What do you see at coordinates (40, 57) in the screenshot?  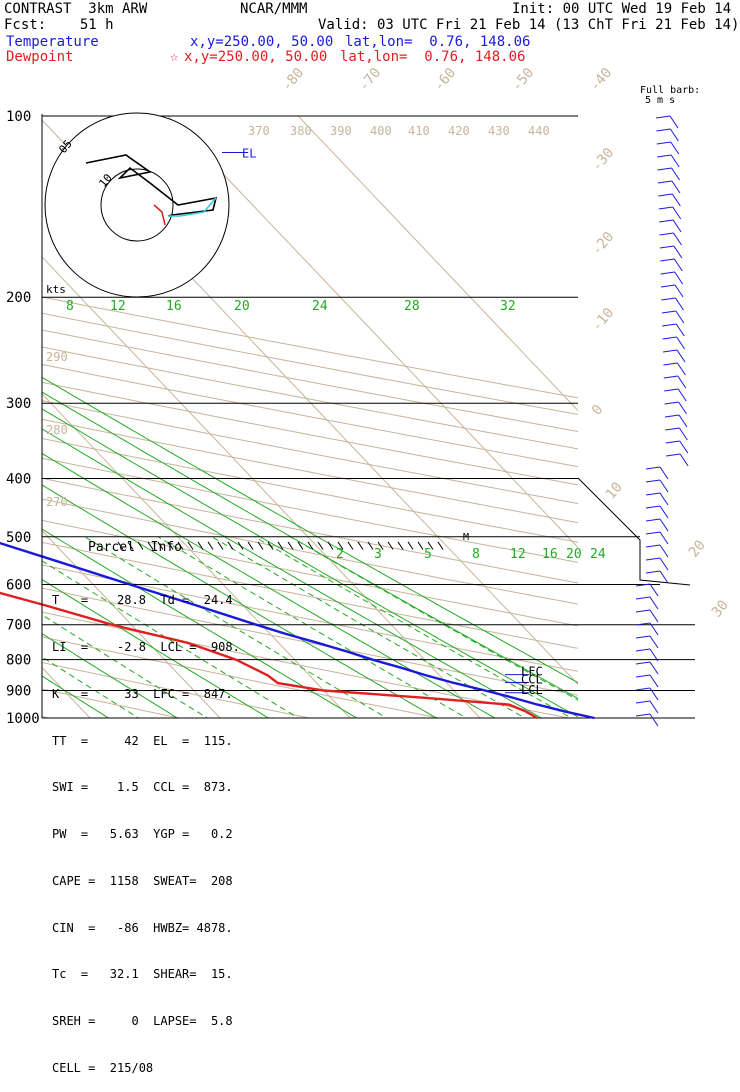 I see `dewpoint-legend: Dewpoint` at bounding box center [40, 57].